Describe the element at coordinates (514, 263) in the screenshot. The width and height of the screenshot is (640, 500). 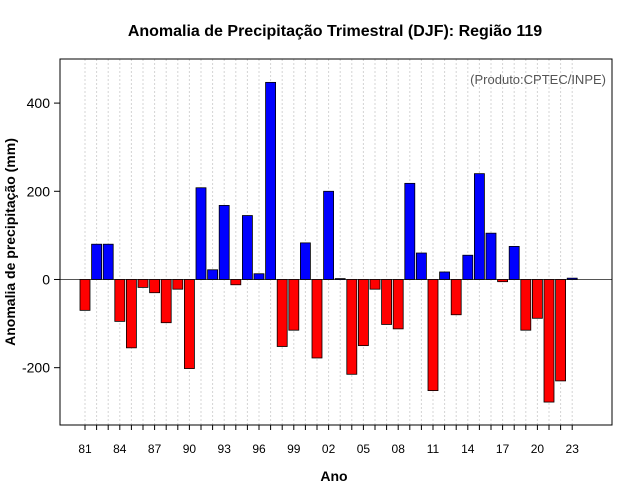
I see `bar-2018` at that location.